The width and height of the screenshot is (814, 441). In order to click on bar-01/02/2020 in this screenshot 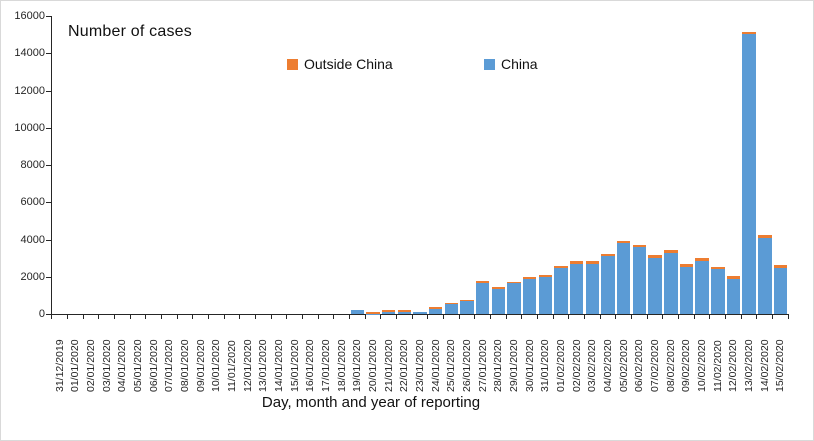, I will do `click(561, 289)`.